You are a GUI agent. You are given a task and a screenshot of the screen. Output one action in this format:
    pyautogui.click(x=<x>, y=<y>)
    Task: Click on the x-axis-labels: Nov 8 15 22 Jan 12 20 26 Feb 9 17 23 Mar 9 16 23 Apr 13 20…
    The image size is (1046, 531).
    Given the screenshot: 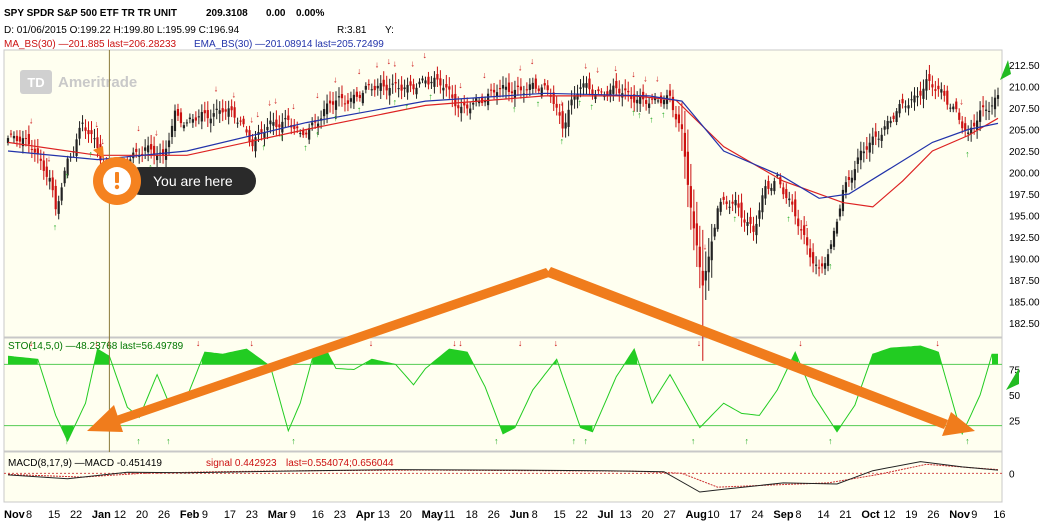 What is the action you would take?
    pyautogui.click(x=504, y=515)
    